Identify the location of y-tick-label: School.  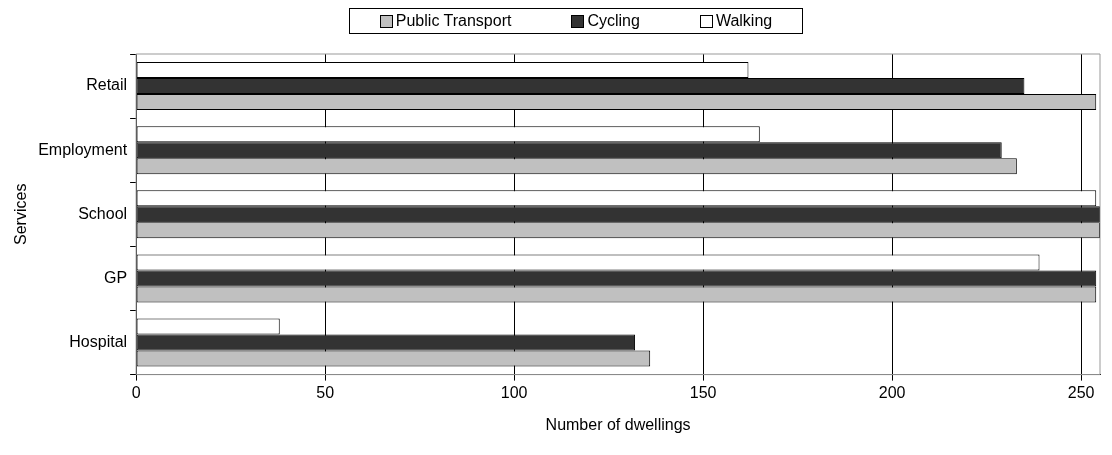
(103, 213).